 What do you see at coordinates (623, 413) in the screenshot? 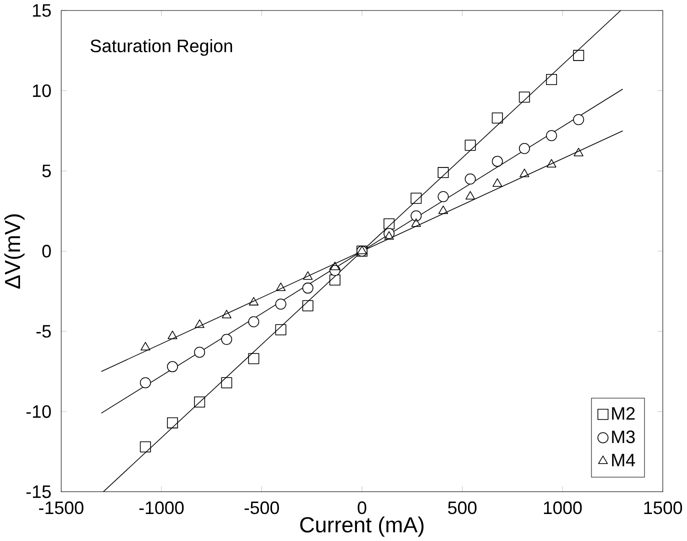
I see `legend-label: M2` at bounding box center [623, 413].